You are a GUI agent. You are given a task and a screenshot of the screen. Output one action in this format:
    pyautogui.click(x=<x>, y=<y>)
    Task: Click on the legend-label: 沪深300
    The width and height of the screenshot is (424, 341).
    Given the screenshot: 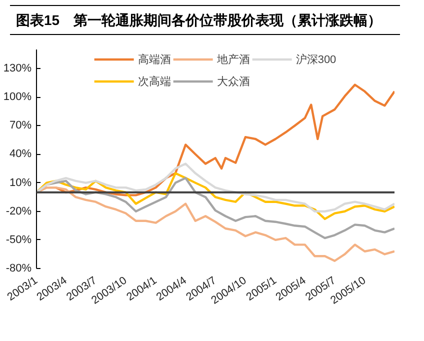 What is the action you would take?
    pyautogui.click(x=316, y=59)
    